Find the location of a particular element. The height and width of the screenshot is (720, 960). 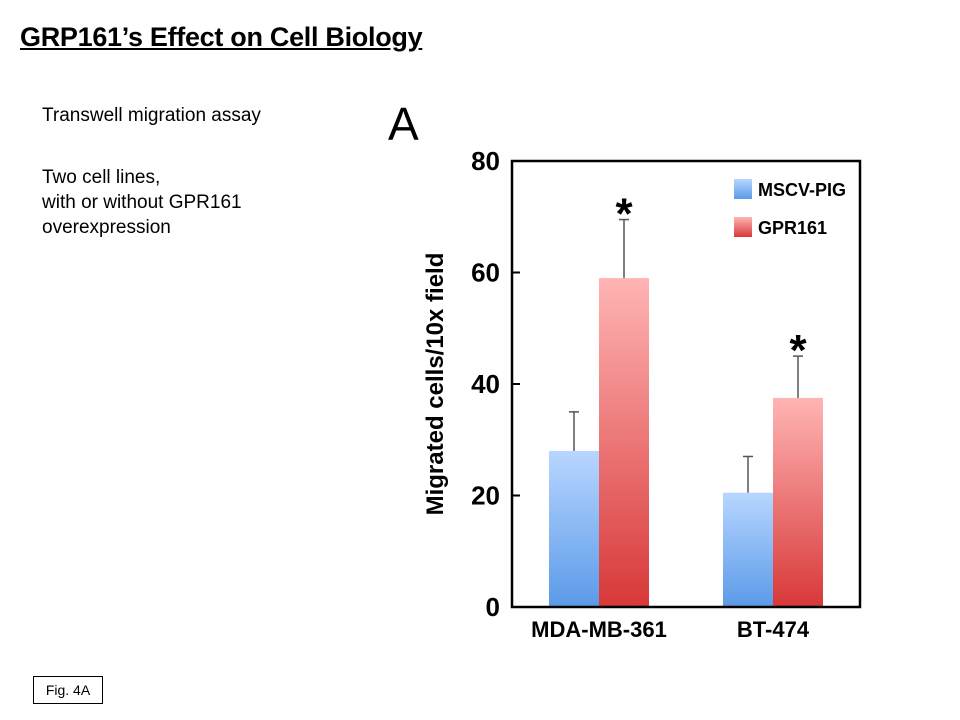

legend-label: GPR161 is located at coordinates (792, 228).